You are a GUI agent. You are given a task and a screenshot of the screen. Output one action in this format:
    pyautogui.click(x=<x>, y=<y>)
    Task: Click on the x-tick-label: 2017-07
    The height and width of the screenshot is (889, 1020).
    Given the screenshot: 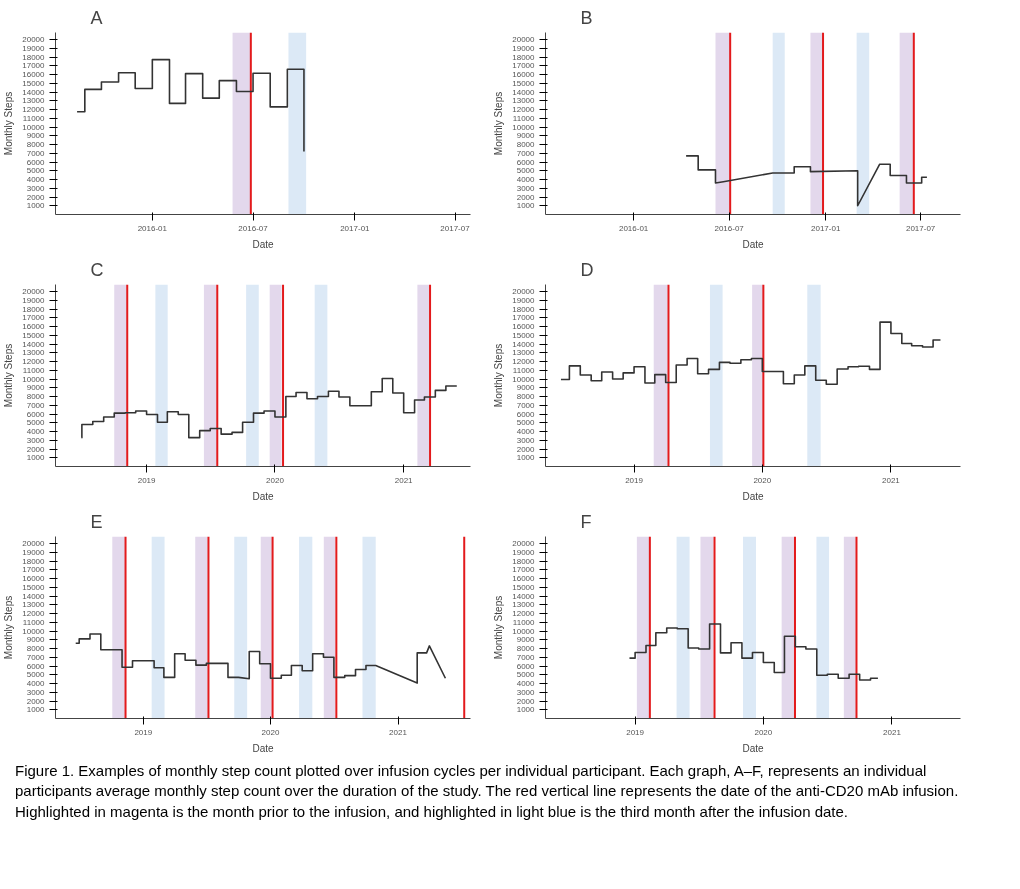 What is the action you would take?
    pyautogui.click(x=455, y=228)
    